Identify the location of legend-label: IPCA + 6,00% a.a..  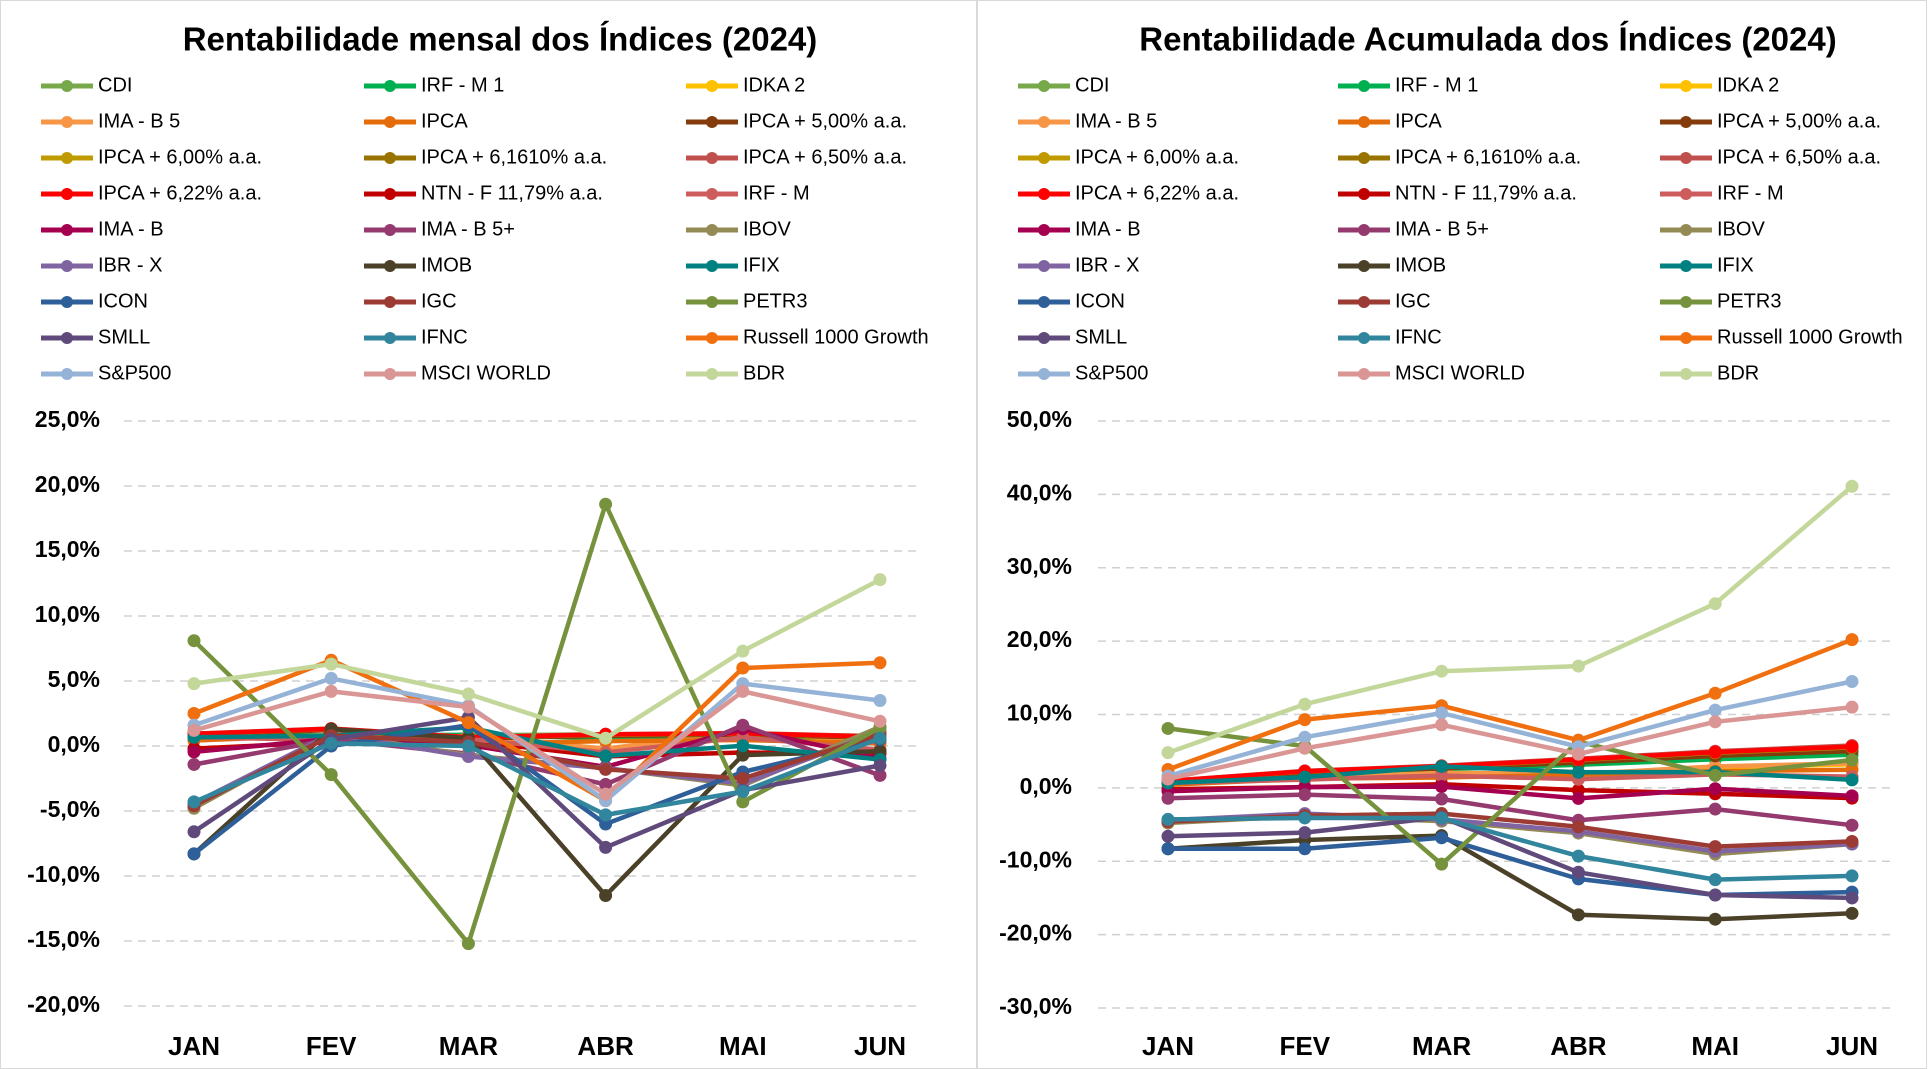
(180, 157).